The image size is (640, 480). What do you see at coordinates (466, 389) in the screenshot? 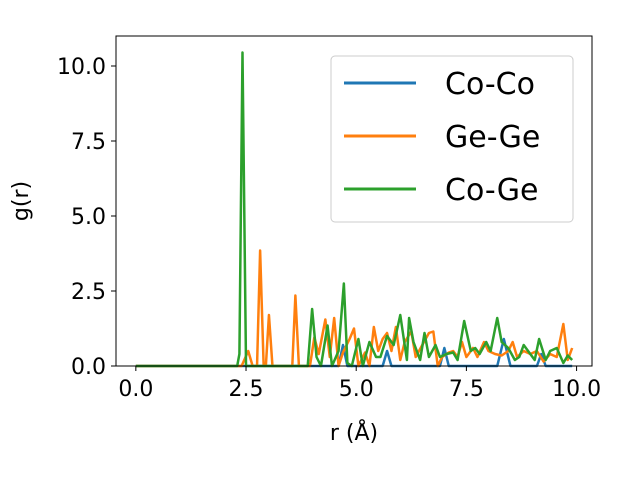
I see `x-tick-label: 7.5` at bounding box center [466, 389].